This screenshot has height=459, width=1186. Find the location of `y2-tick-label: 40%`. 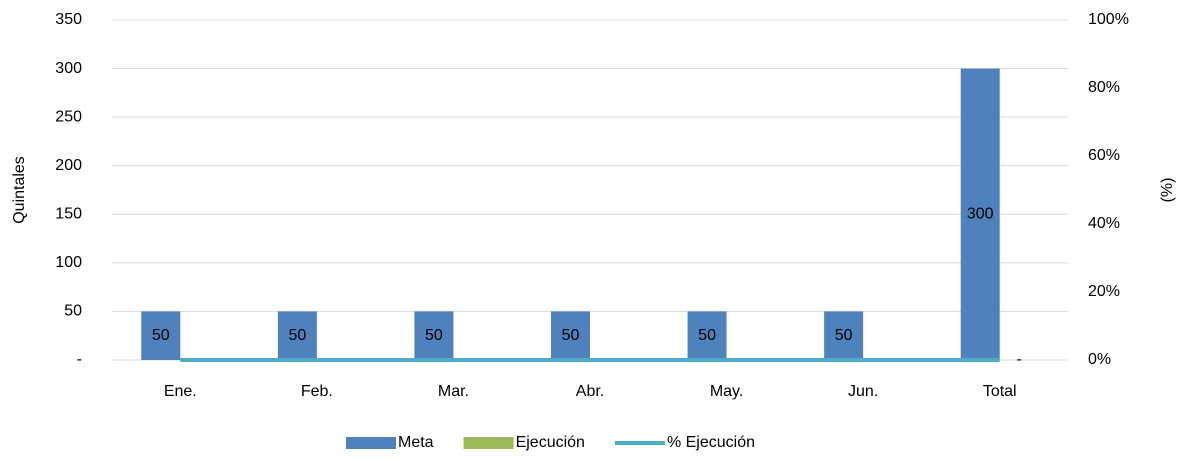

y2-tick-label: 40% is located at coordinates (1104, 223).